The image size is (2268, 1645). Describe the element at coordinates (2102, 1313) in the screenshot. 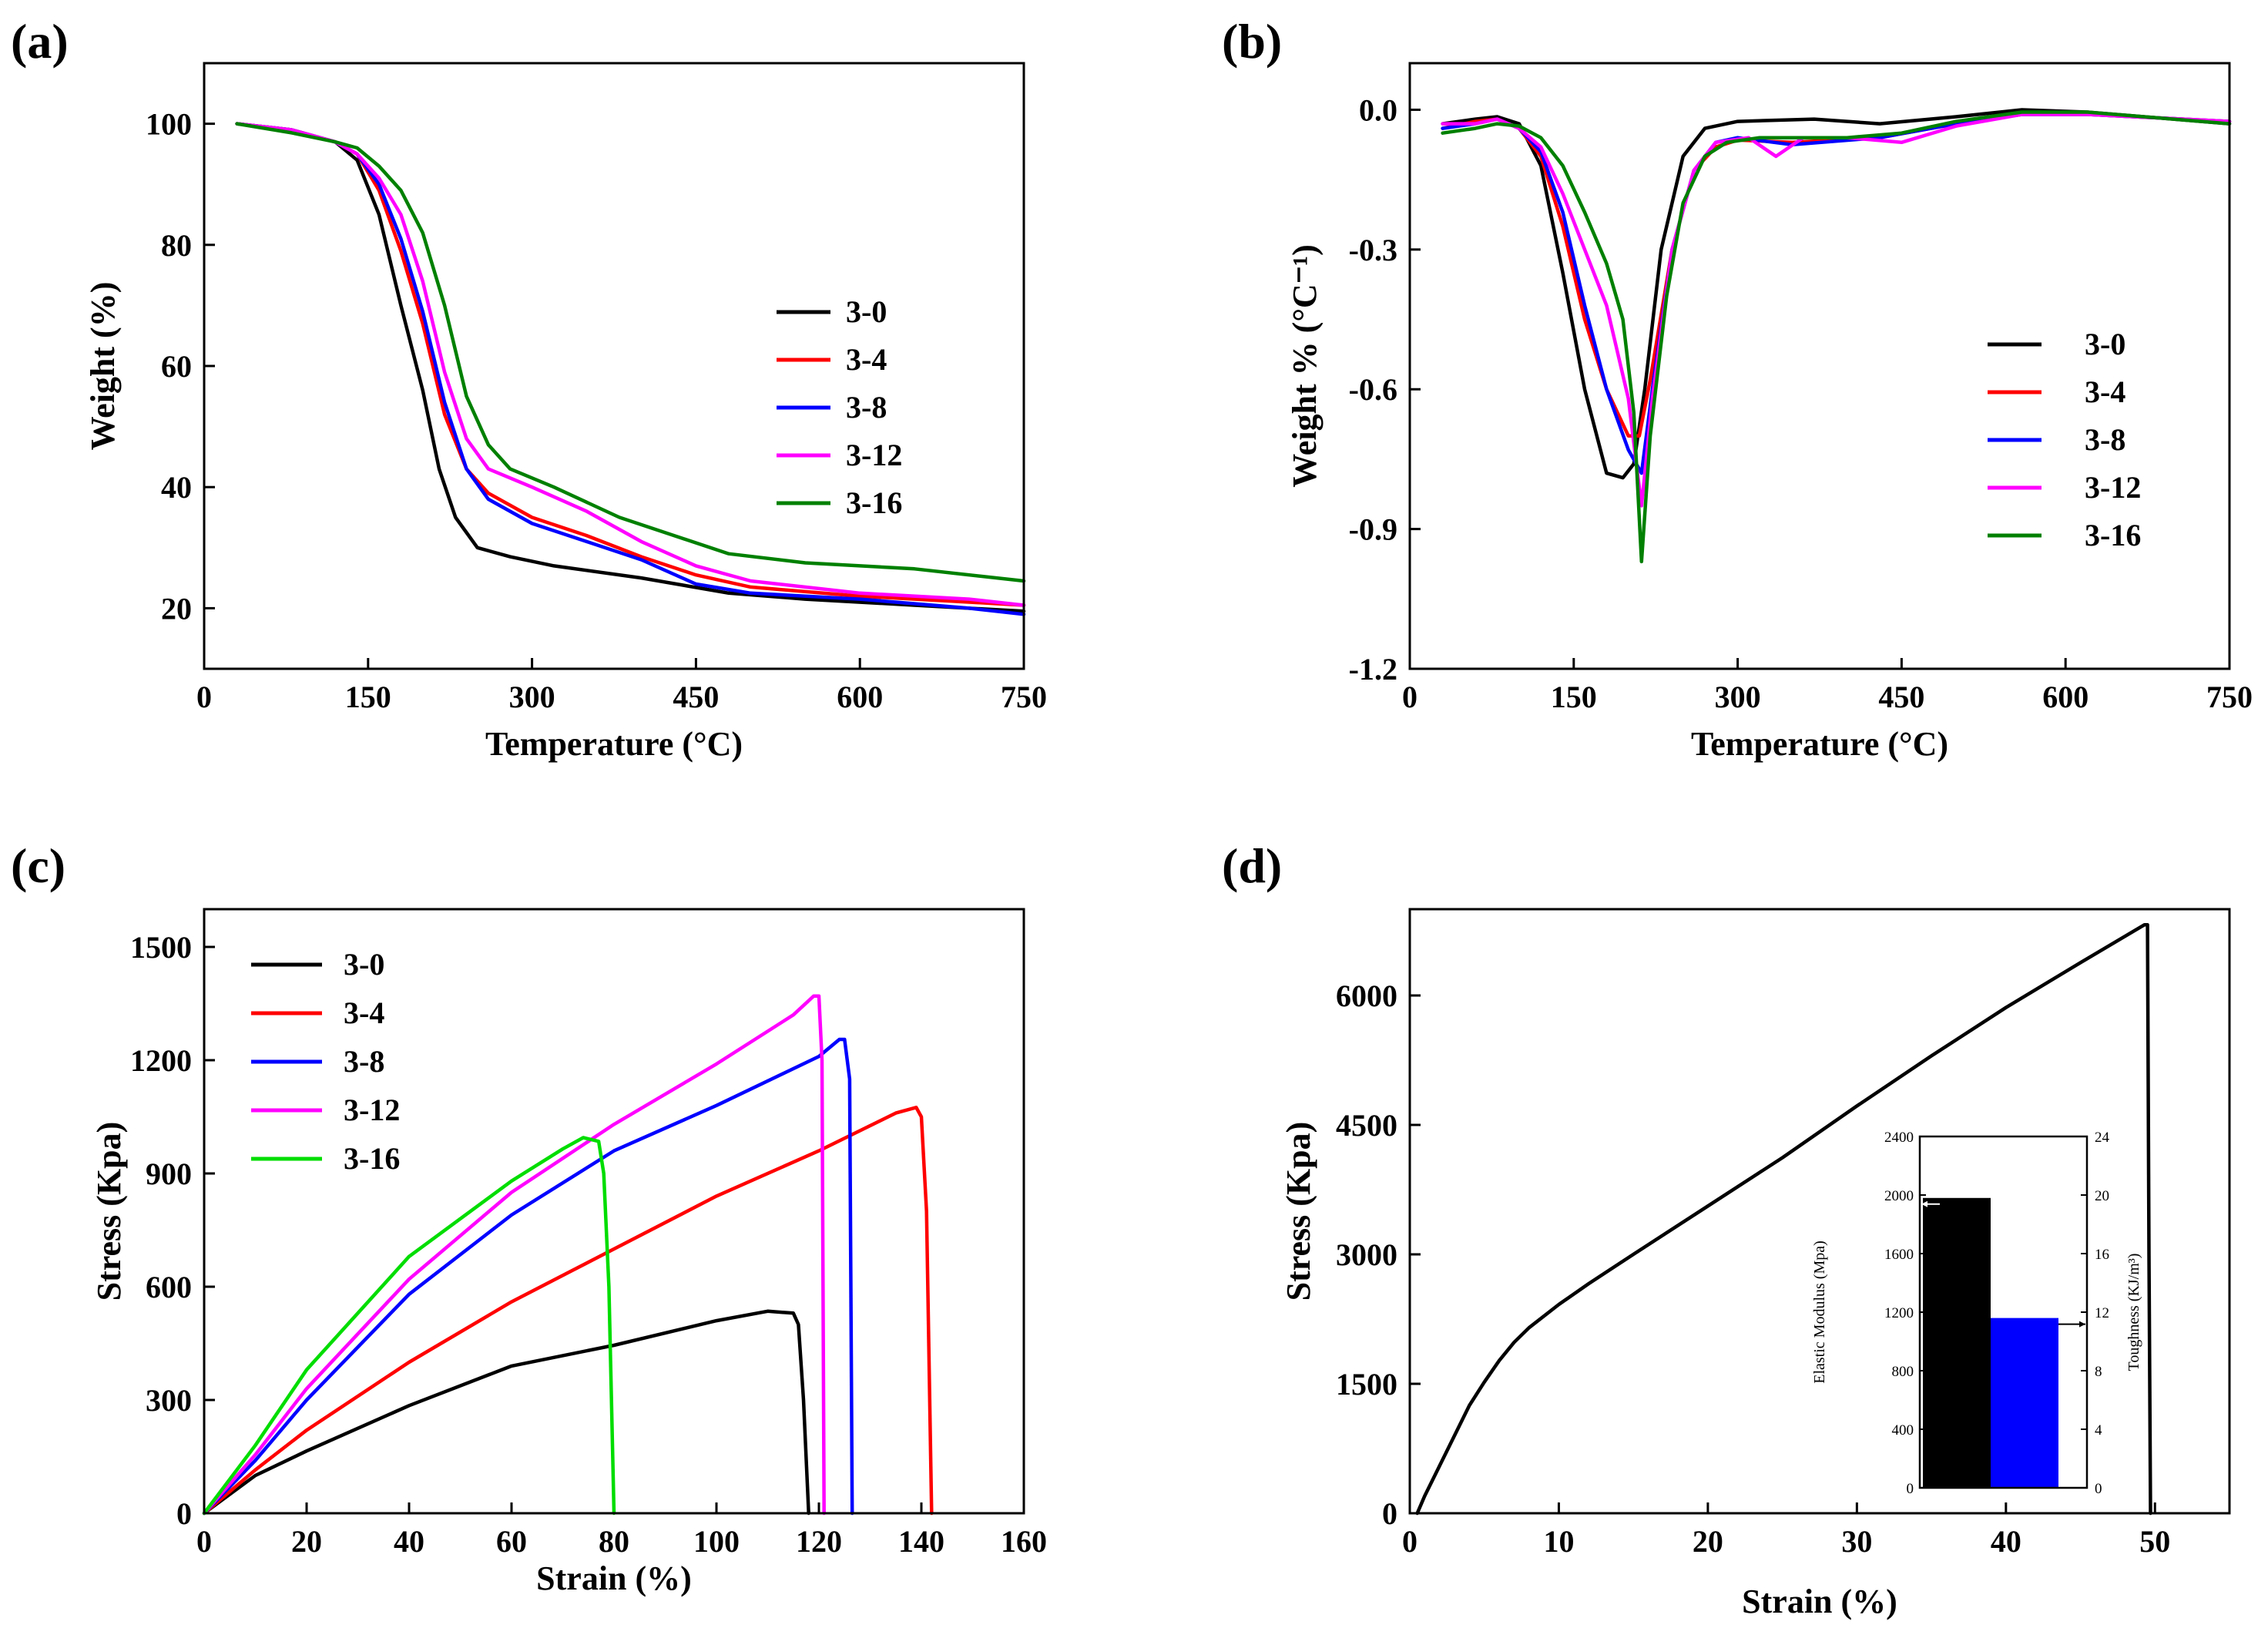

I see `inset-right-ytick-label: 12` at that location.